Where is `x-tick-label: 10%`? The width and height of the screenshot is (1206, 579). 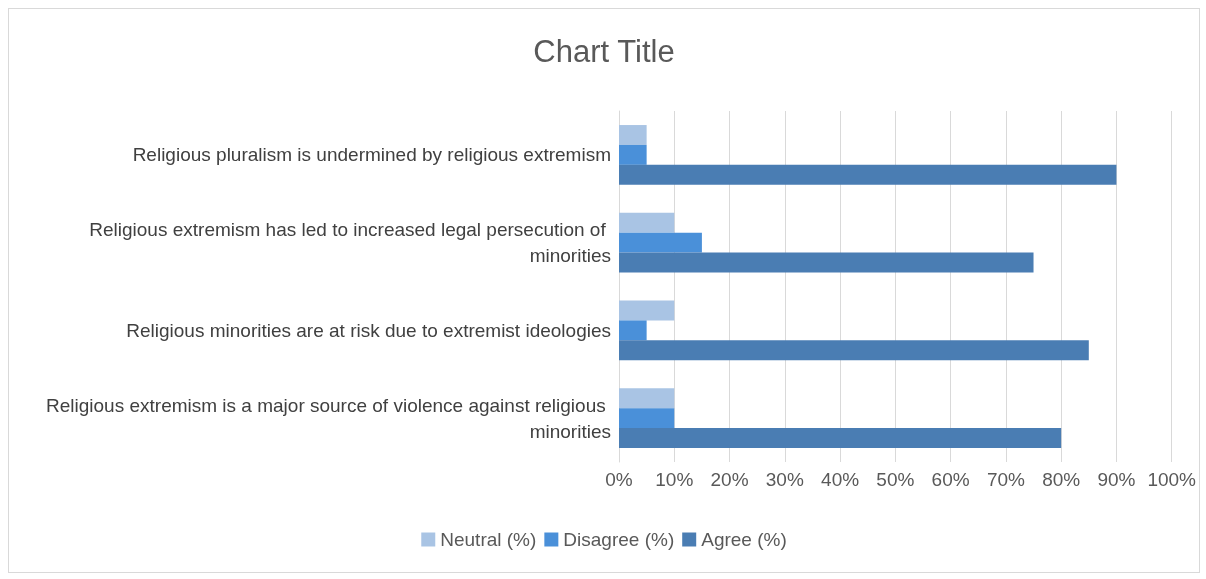
x-tick-label: 10% is located at coordinates (674, 479).